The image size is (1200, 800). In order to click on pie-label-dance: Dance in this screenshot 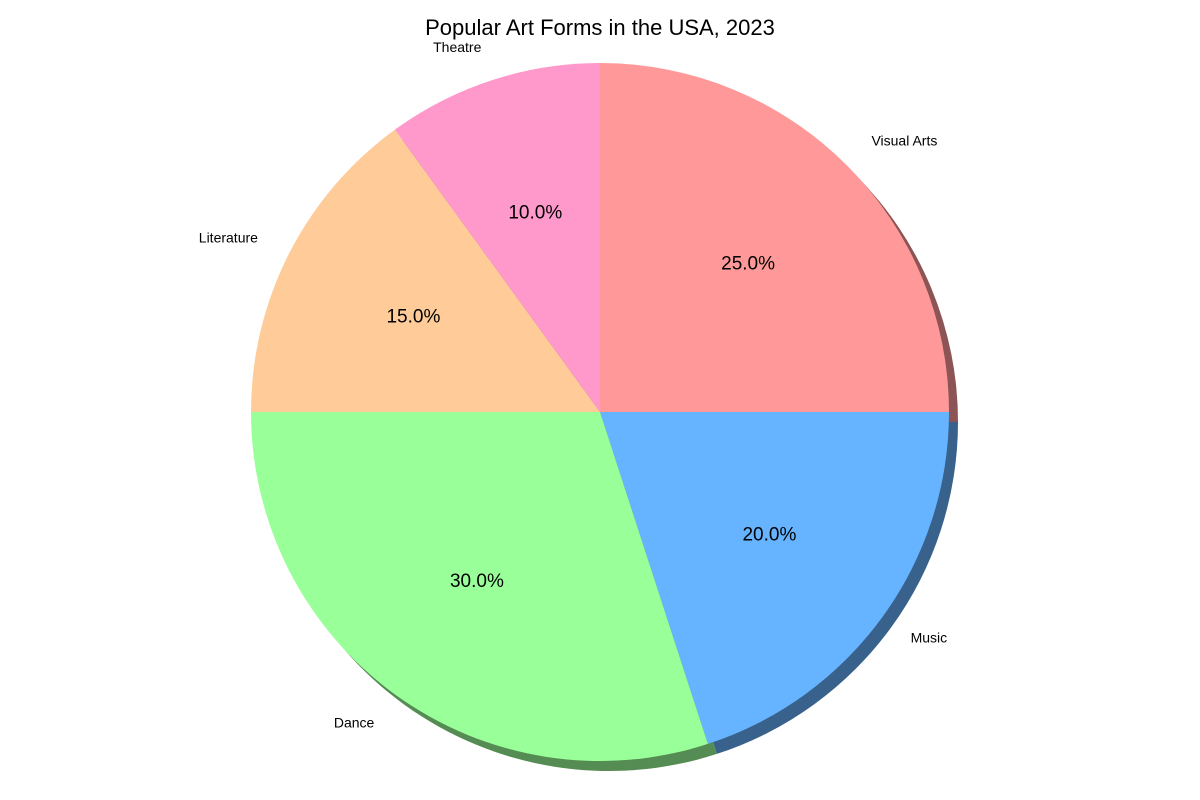, I will do `click(354, 723)`.